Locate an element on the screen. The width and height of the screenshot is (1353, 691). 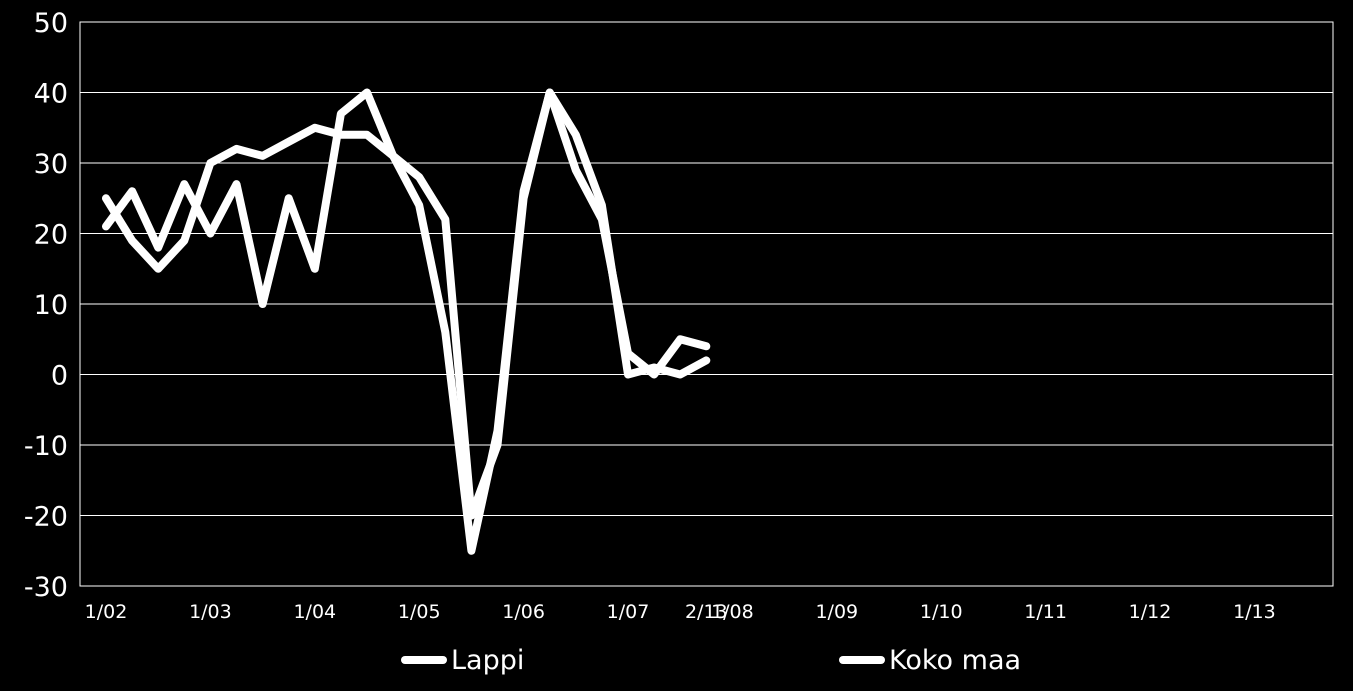
x-tick-label: 1/11 is located at coordinates (1045, 612).